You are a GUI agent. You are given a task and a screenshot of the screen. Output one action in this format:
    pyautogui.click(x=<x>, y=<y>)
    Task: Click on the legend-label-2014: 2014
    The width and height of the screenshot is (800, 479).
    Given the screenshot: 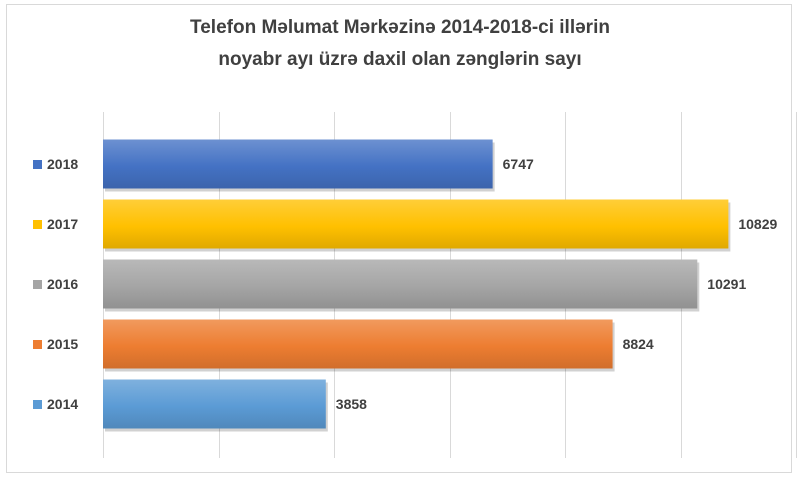 What is the action you would take?
    pyautogui.click(x=62, y=404)
    